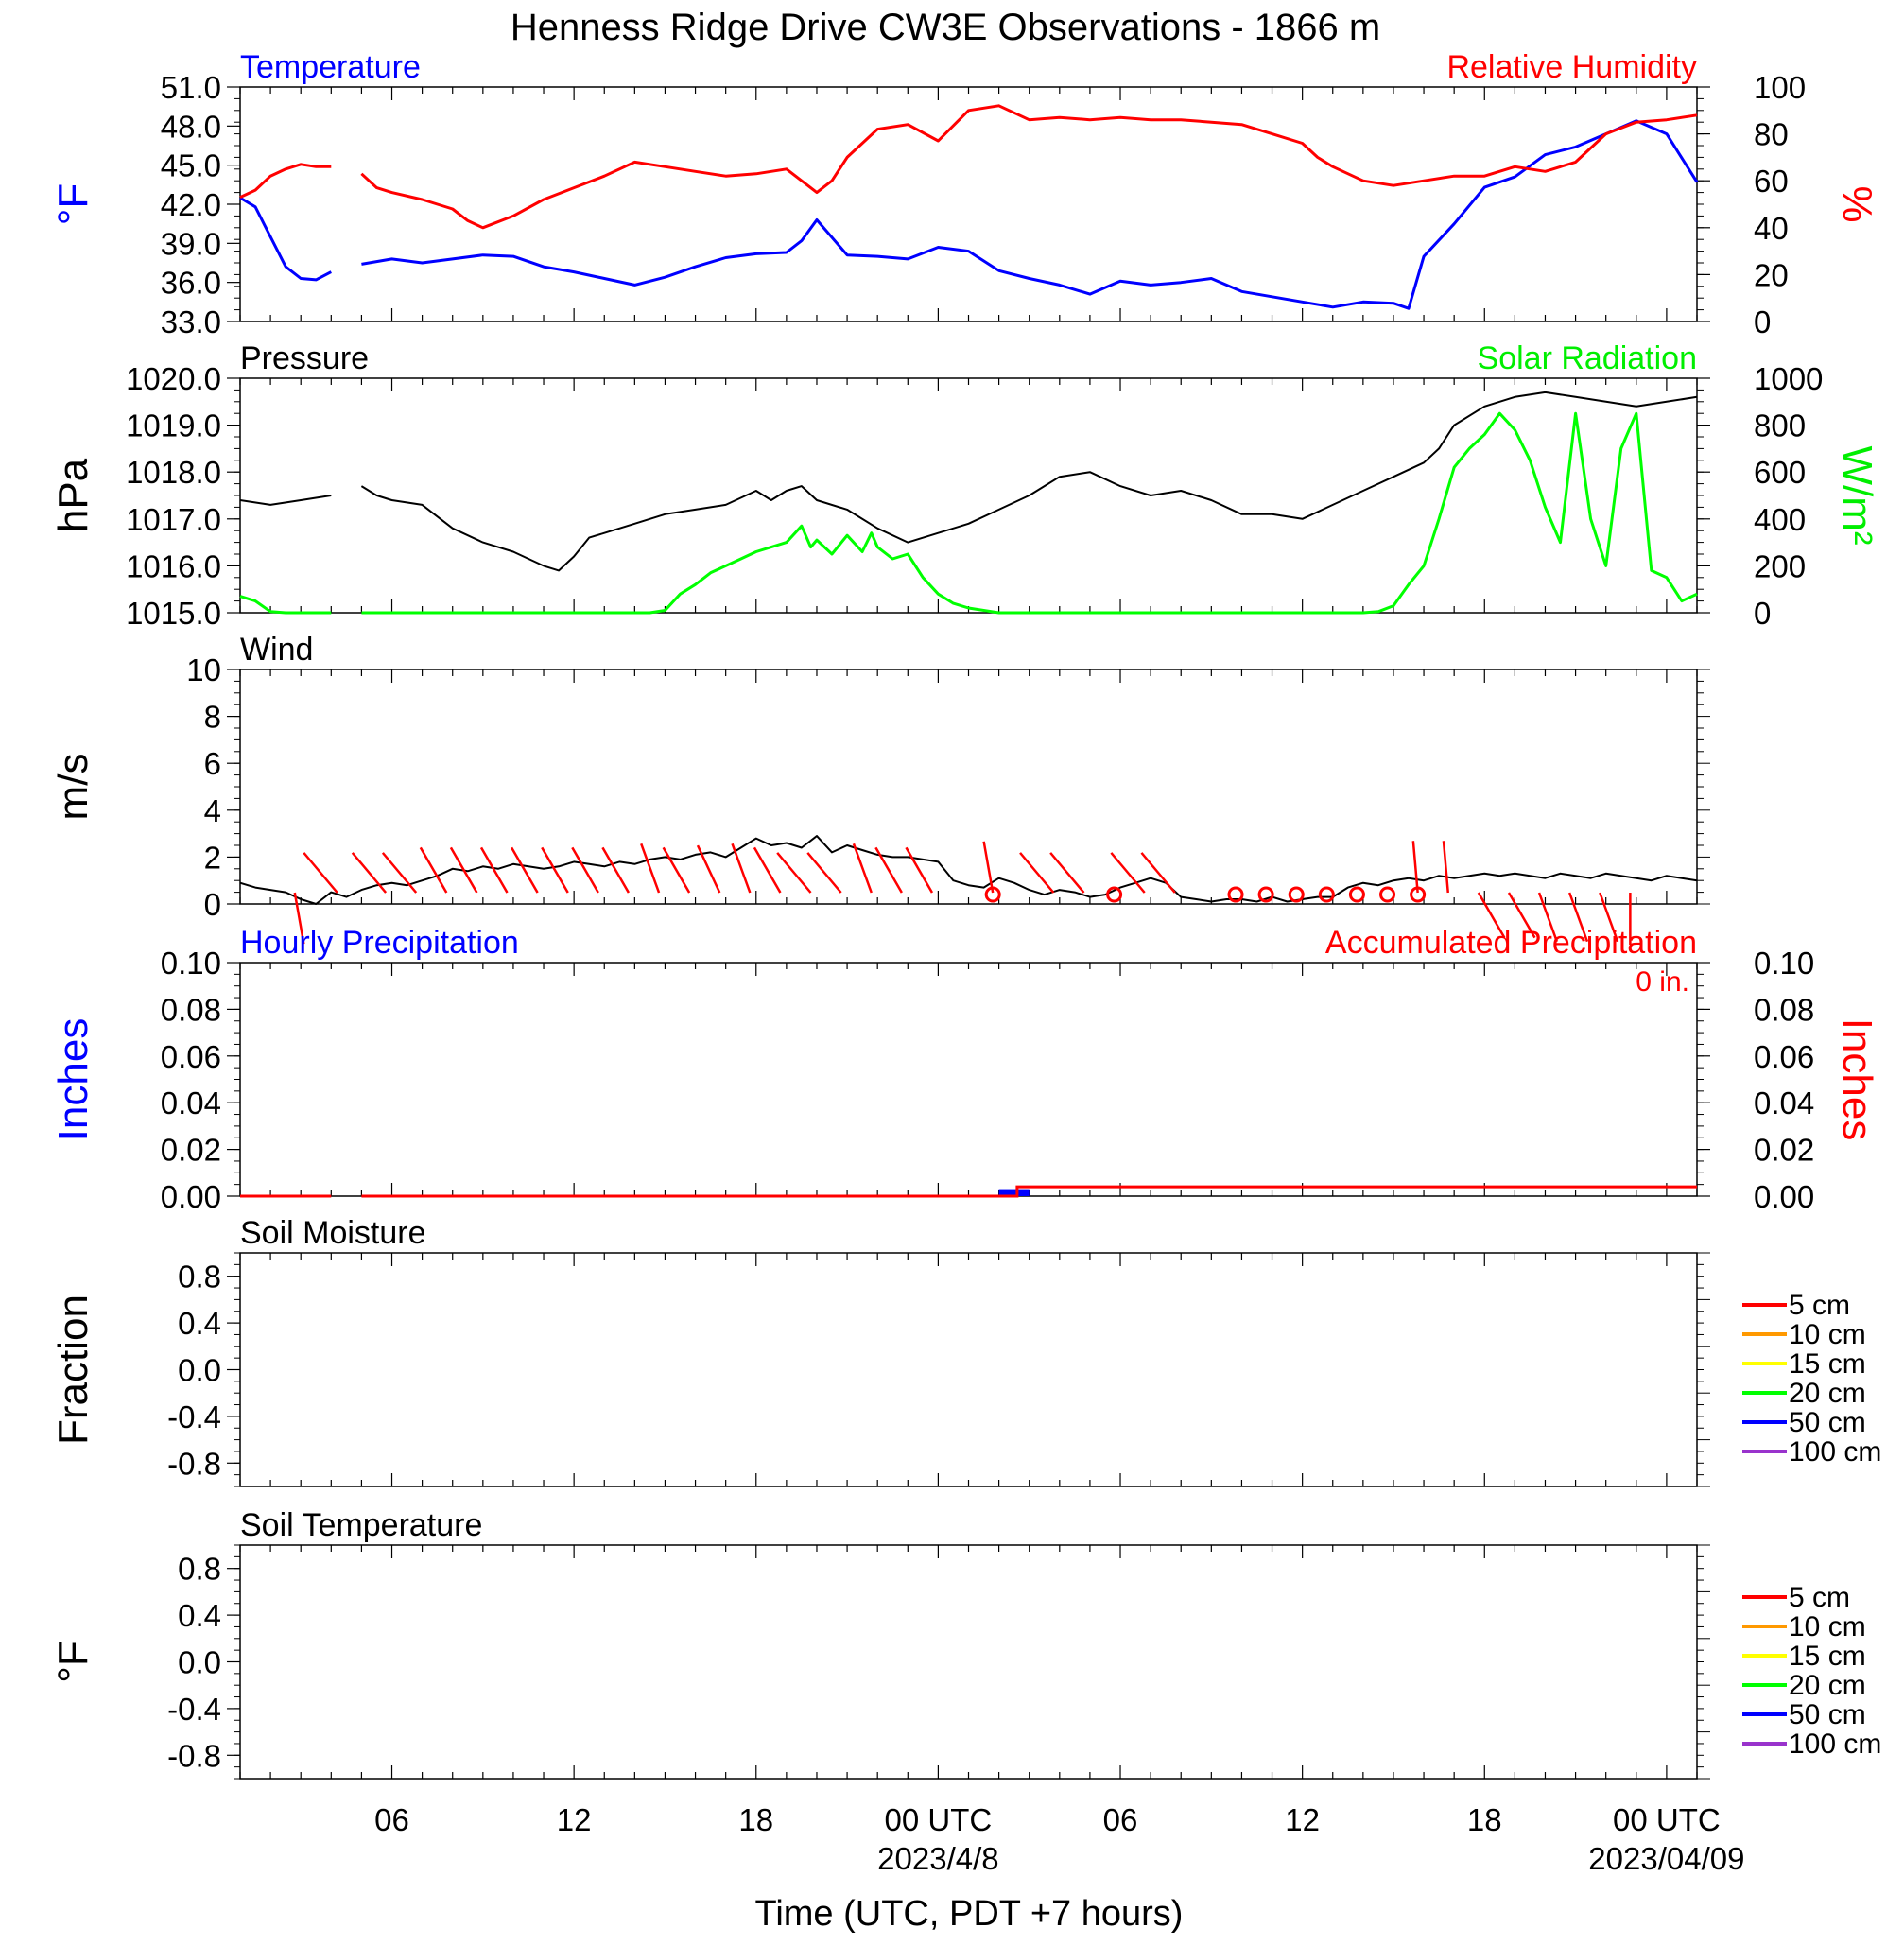  Describe the element at coordinates (380, 943) in the screenshot. I see `panel-title-left: Hourly Precipitation` at that location.